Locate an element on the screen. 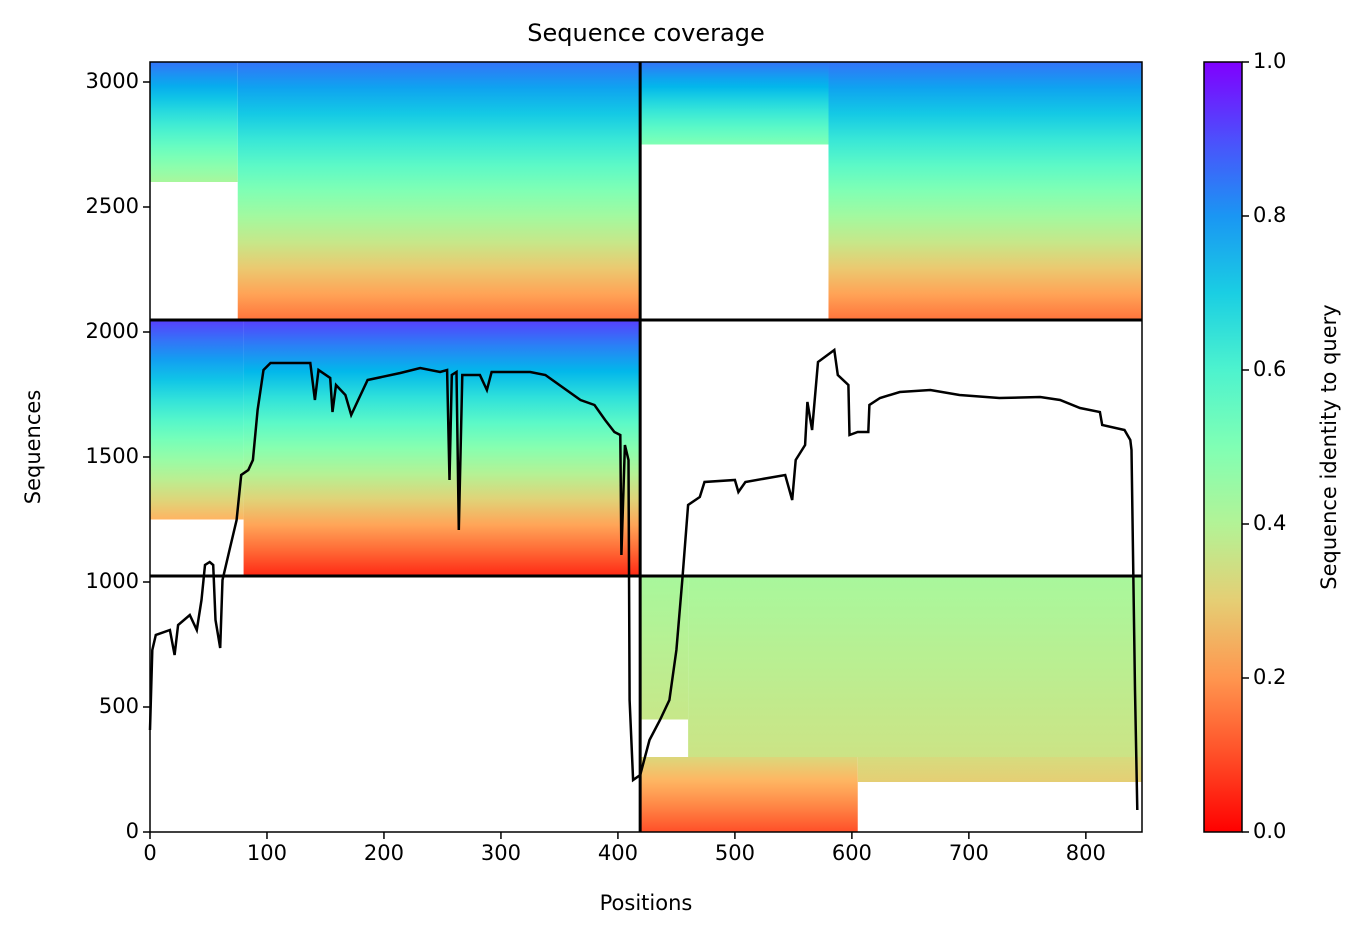 The width and height of the screenshot is (1364, 943). colorbar is located at coordinates (1223, 447).